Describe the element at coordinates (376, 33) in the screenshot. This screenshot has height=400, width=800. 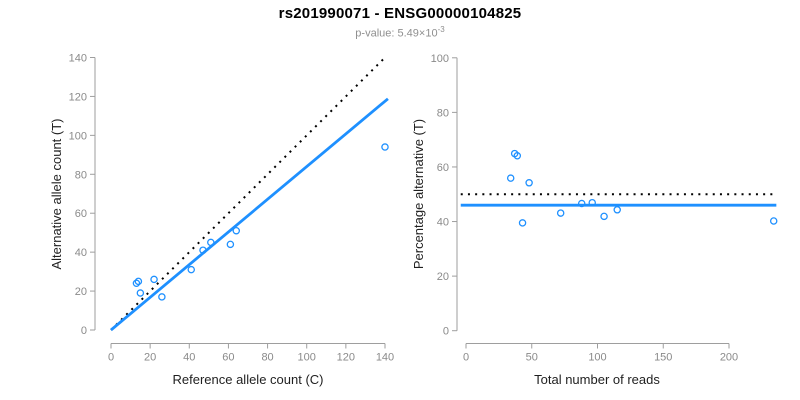
I see `pvalue-label: p-value:` at that location.